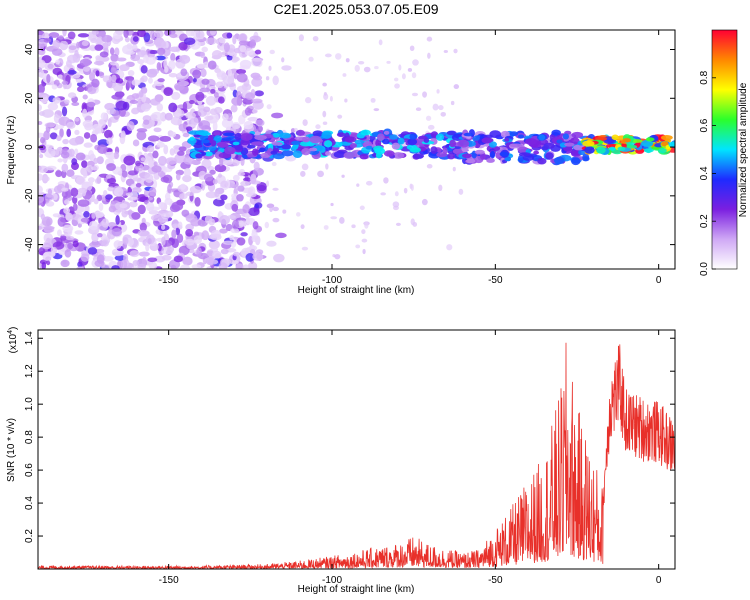 Image resolution: width=750 pixels, height=600 pixels. What do you see at coordinates (11, 150) in the screenshot?
I see `spectrogram-ylabel: Frequency (Hz)` at bounding box center [11, 150].